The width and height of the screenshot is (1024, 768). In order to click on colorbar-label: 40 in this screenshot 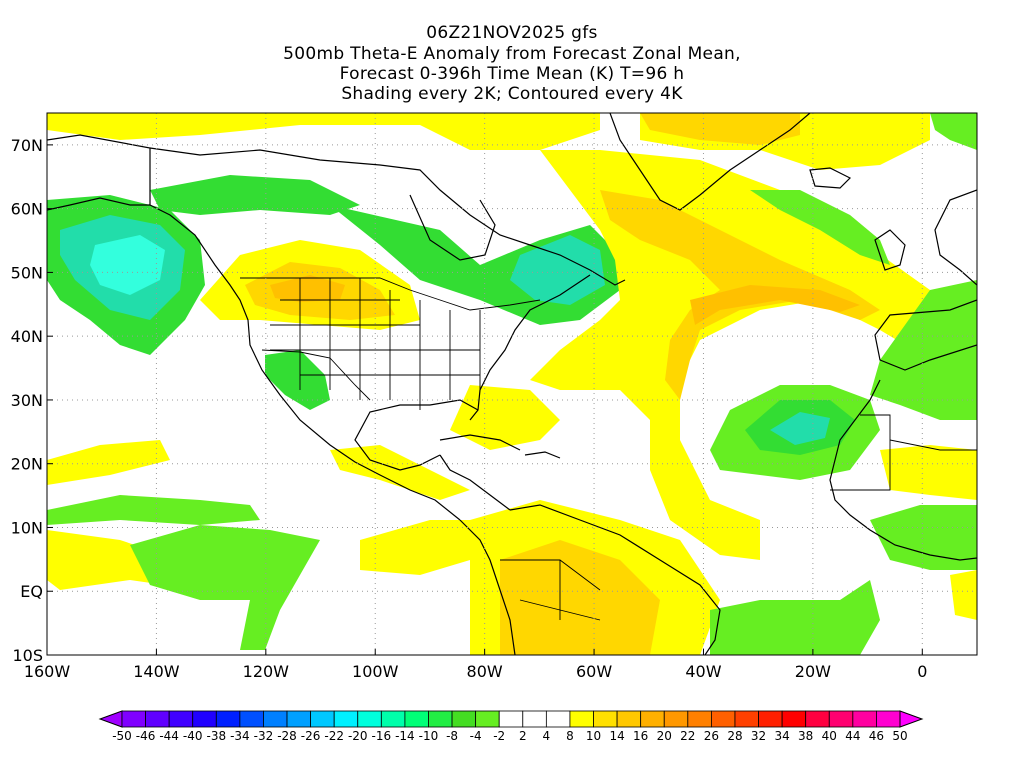, I will do `click(829, 736)`.